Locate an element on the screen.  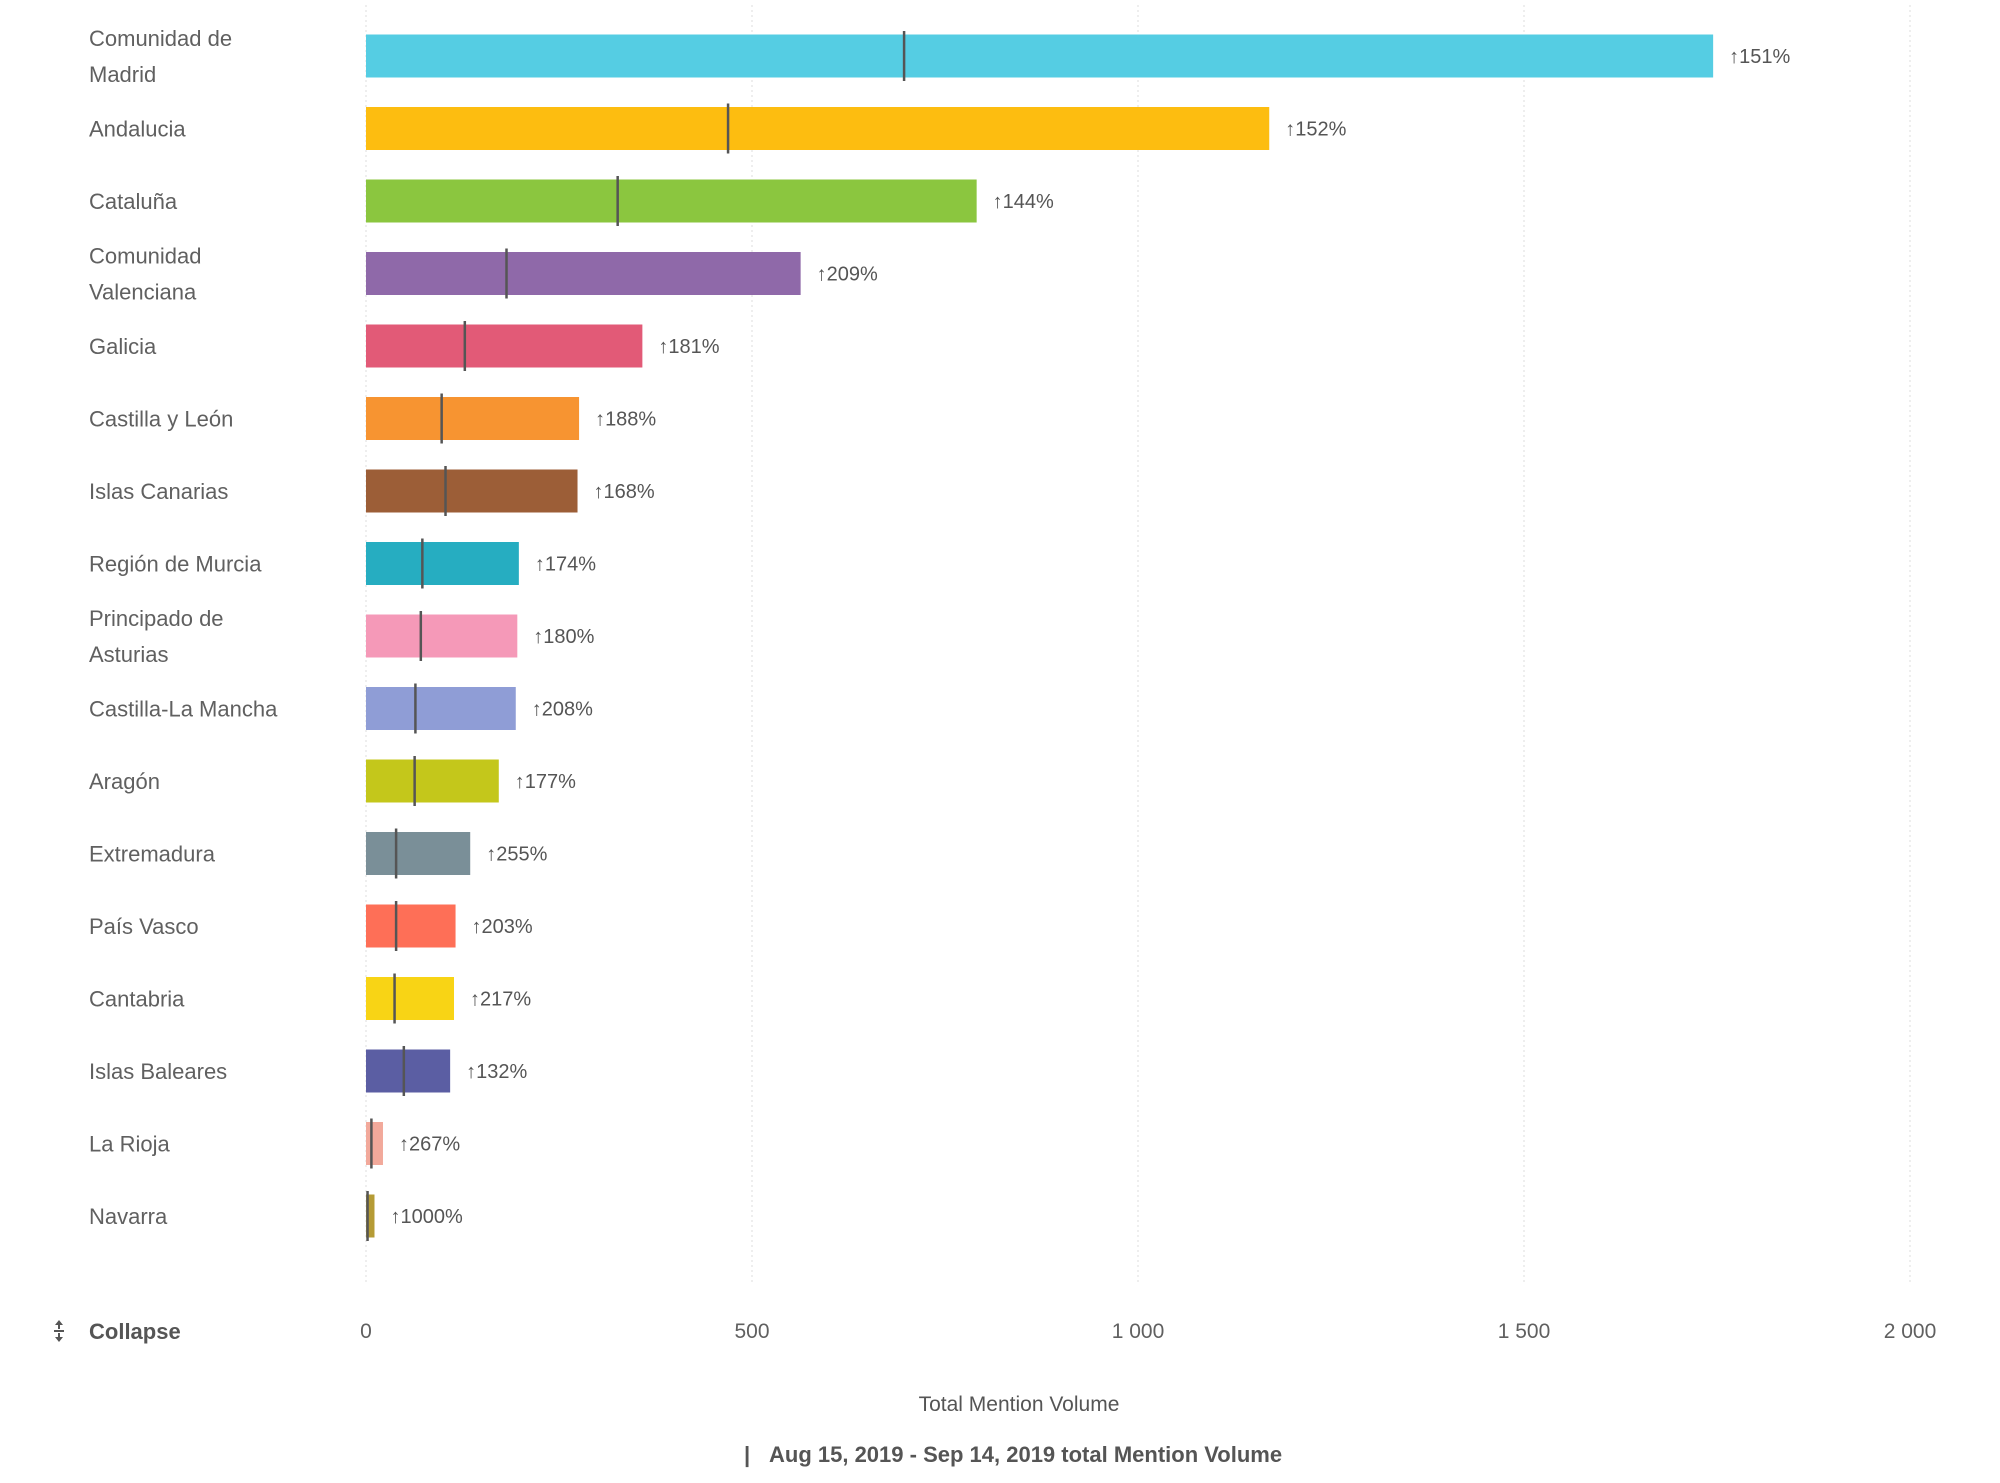
change-label: ↑203% is located at coordinates (502, 927).